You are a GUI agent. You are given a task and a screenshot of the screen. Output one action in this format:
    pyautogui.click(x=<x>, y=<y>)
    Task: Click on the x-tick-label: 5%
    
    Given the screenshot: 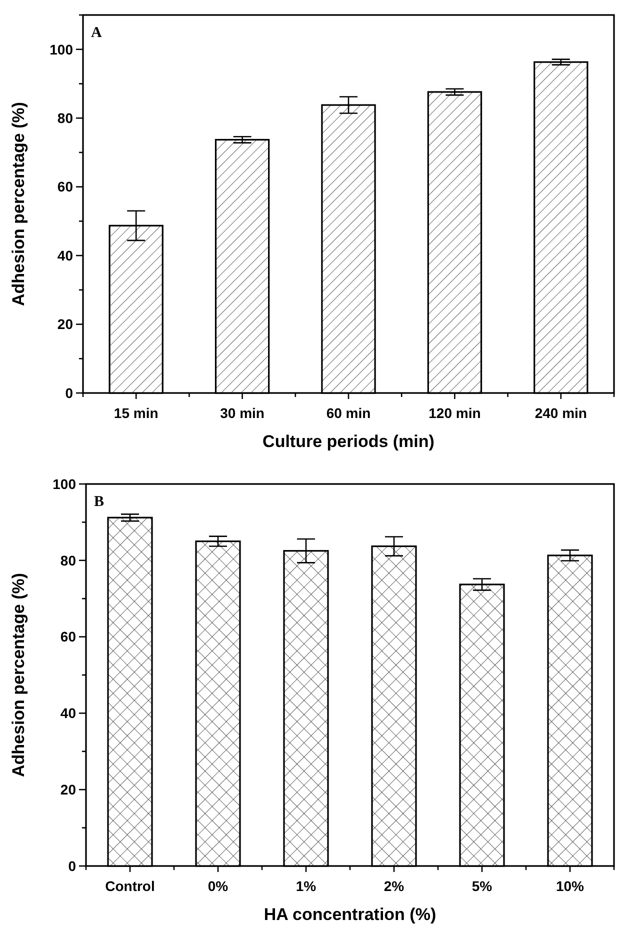 What is the action you would take?
    pyautogui.click(x=482, y=886)
    